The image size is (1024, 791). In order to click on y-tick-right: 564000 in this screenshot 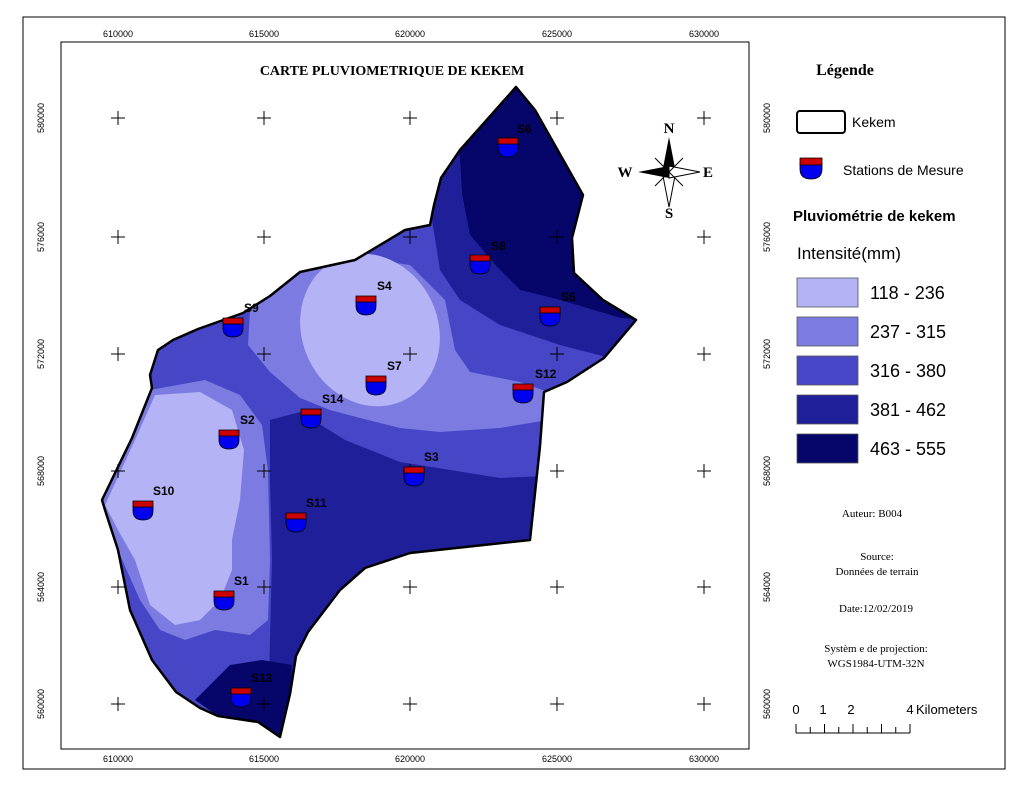, I will do `click(767, 587)`.